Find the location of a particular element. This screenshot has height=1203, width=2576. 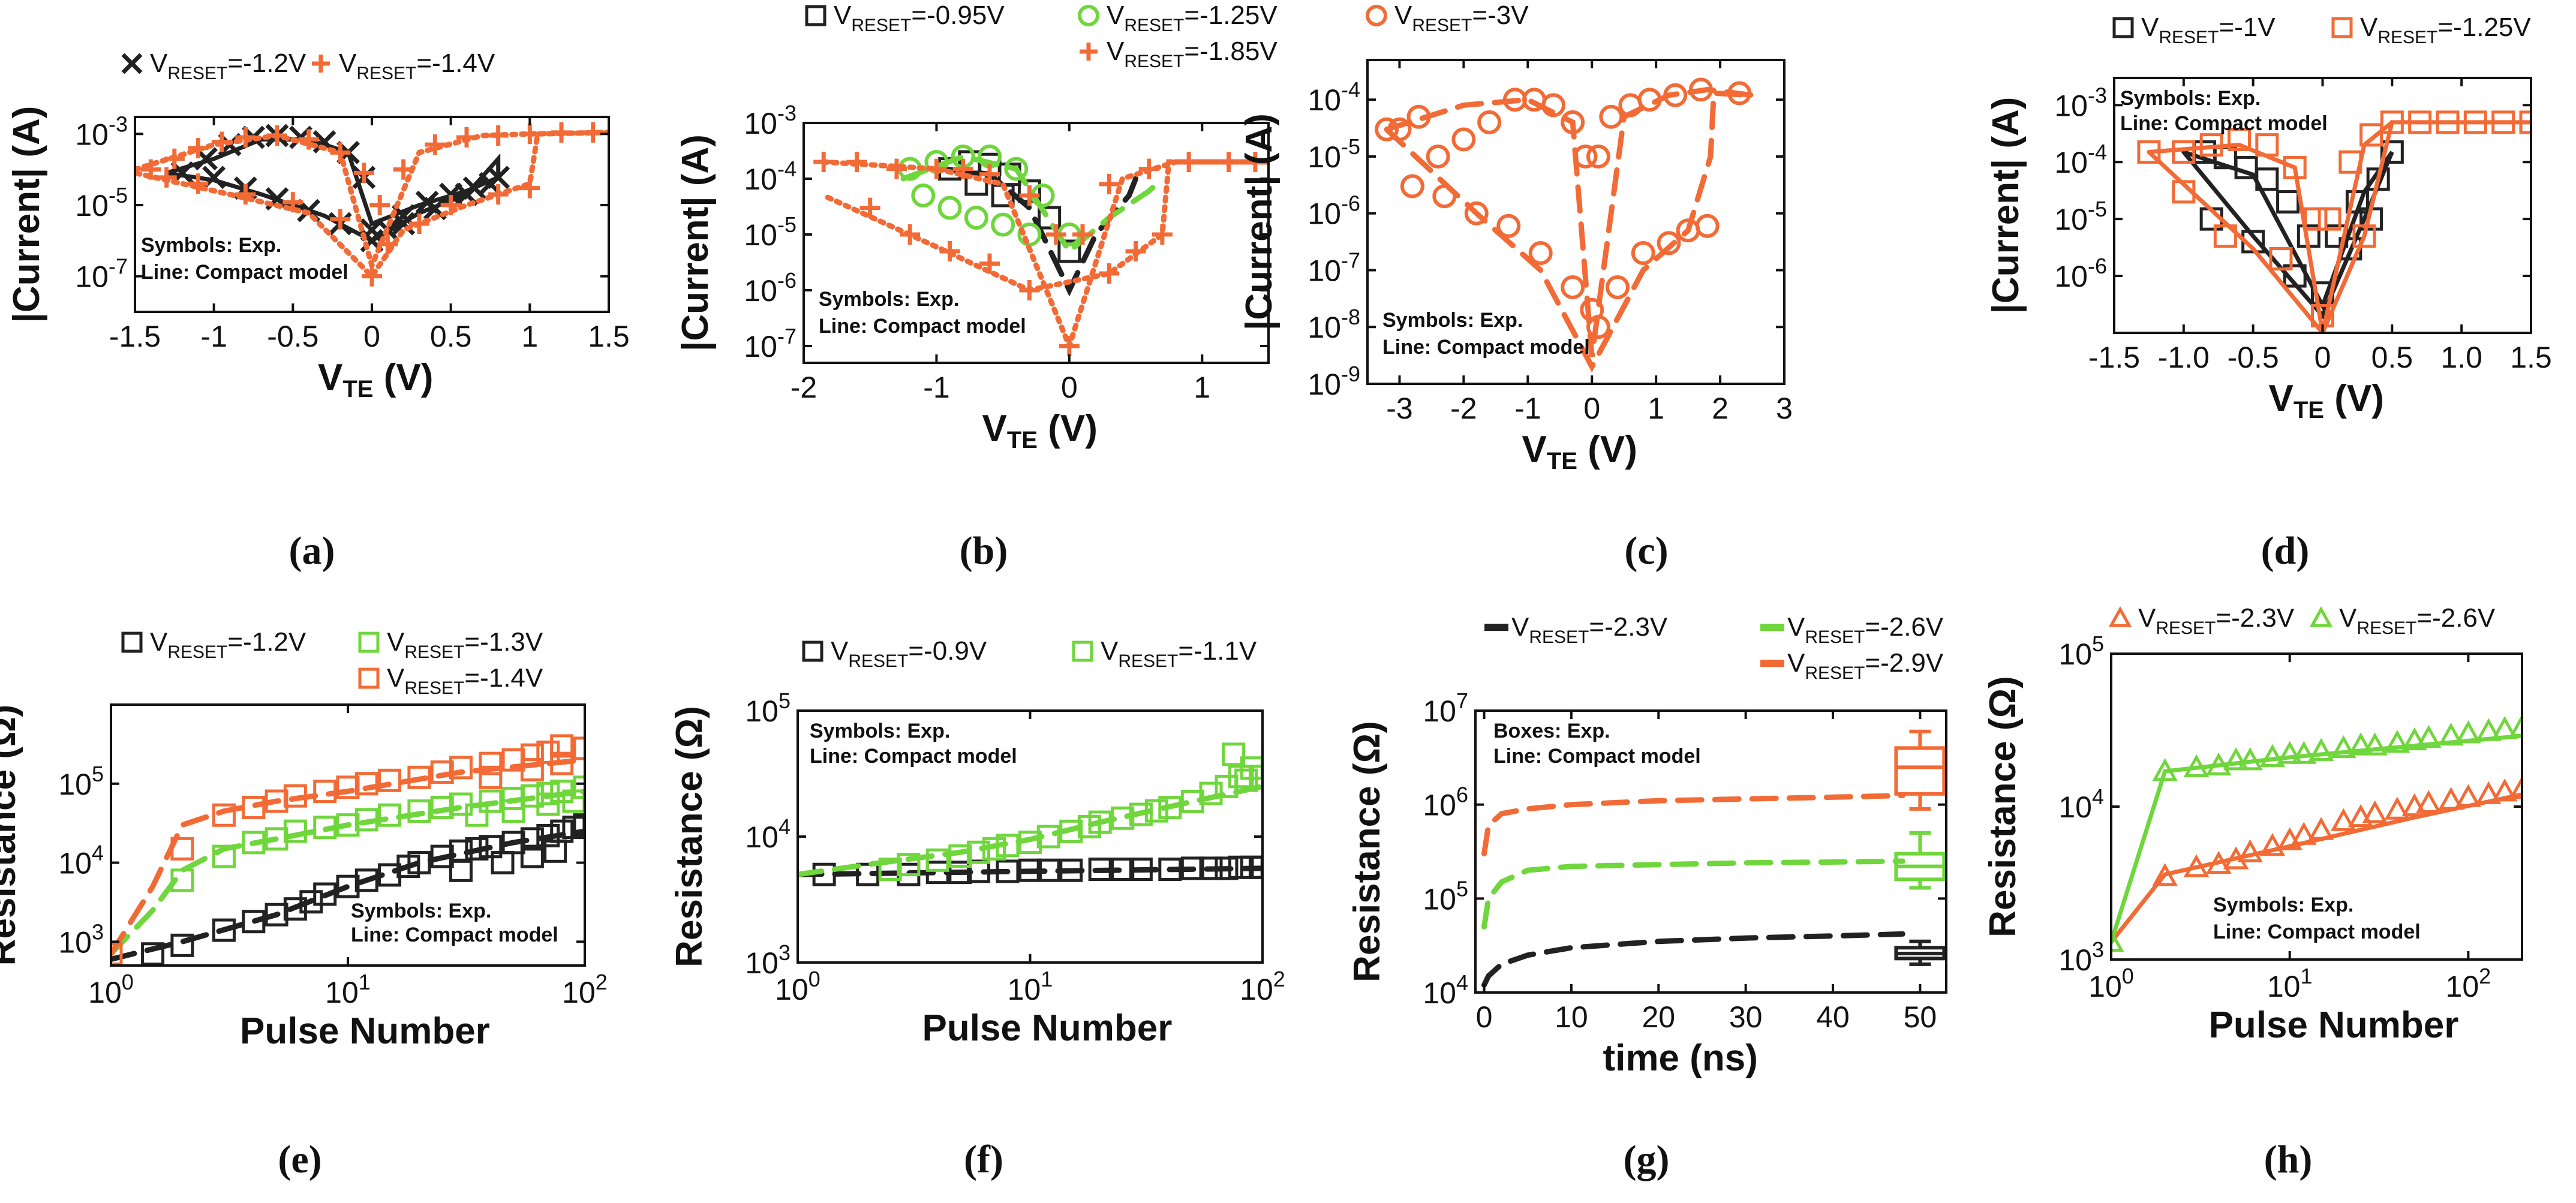

legend-label-d-0-tail: =-1V is located at coordinates (2248, 27).